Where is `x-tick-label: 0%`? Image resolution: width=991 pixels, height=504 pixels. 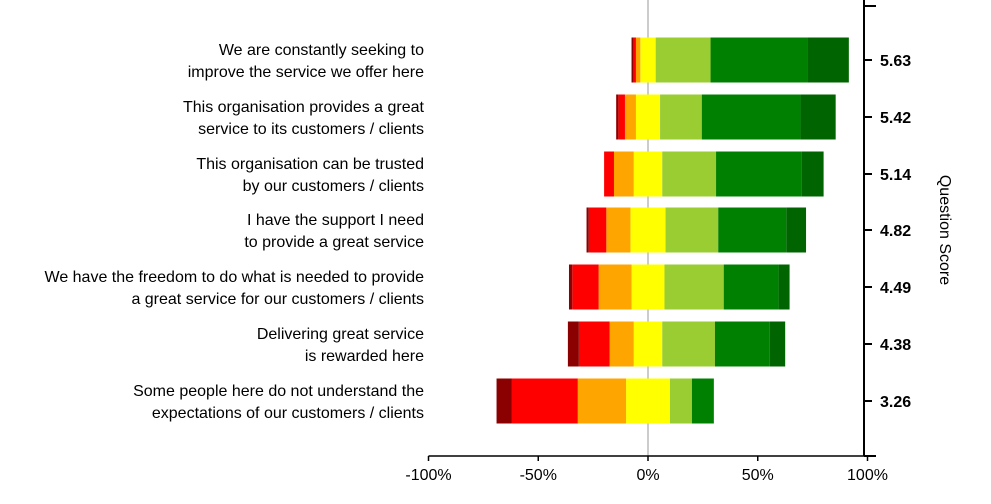 x-tick-label: 0% is located at coordinates (647, 475).